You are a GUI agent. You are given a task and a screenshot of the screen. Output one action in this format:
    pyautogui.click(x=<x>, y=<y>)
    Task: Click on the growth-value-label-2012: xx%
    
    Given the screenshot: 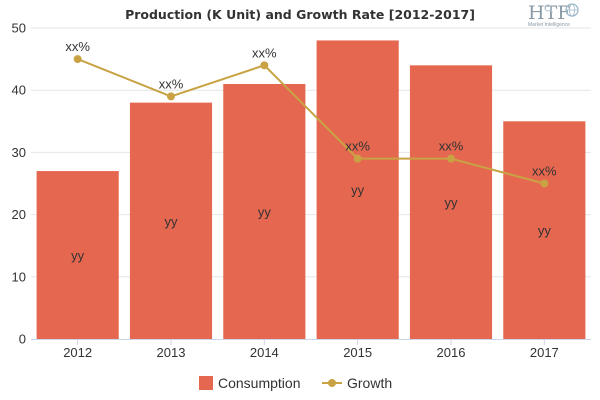 What is the action you would take?
    pyautogui.click(x=77, y=46)
    